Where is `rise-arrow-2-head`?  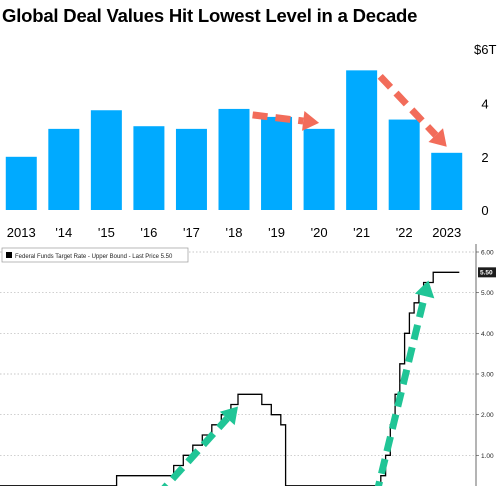 rise-arrow-2-head is located at coordinates (424, 289).